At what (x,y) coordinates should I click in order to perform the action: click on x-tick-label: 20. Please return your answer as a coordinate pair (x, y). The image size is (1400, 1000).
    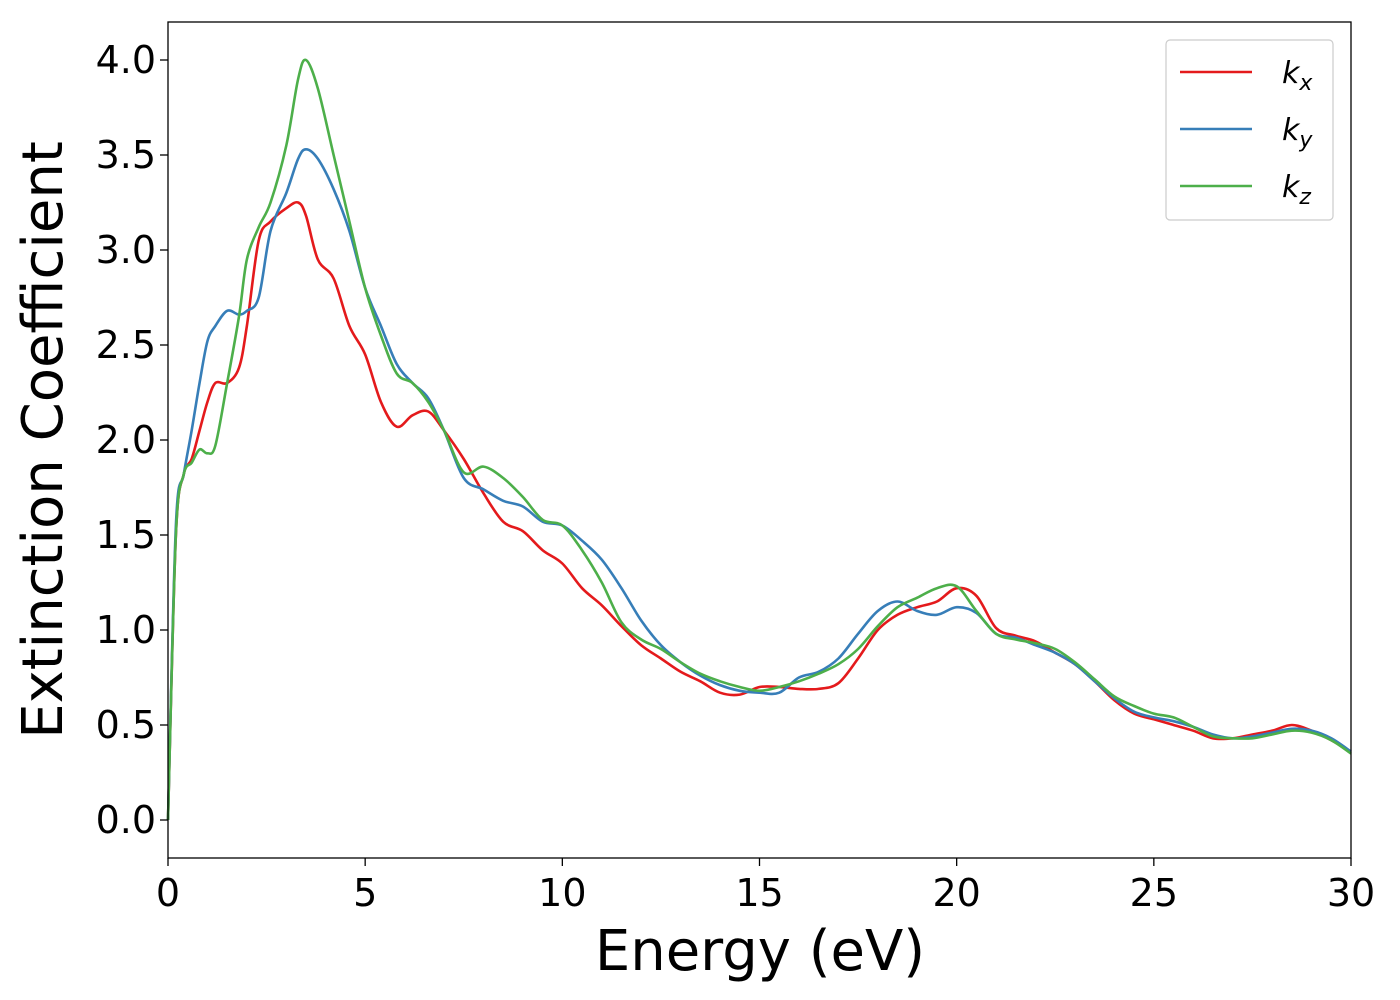
    Looking at the image, I should click on (956, 893).